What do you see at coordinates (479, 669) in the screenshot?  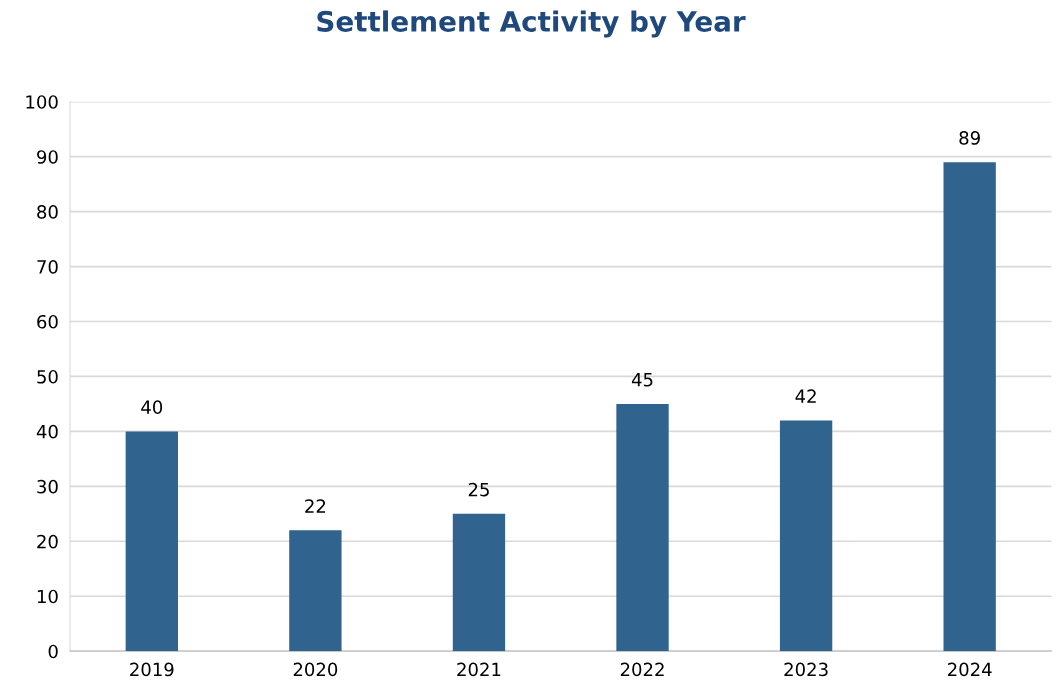 I see `x-tick-label: 2021` at bounding box center [479, 669].